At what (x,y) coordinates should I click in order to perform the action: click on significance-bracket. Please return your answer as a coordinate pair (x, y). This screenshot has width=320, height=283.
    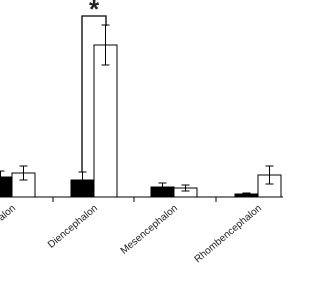
    Looking at the image, I should click on (94, 93).